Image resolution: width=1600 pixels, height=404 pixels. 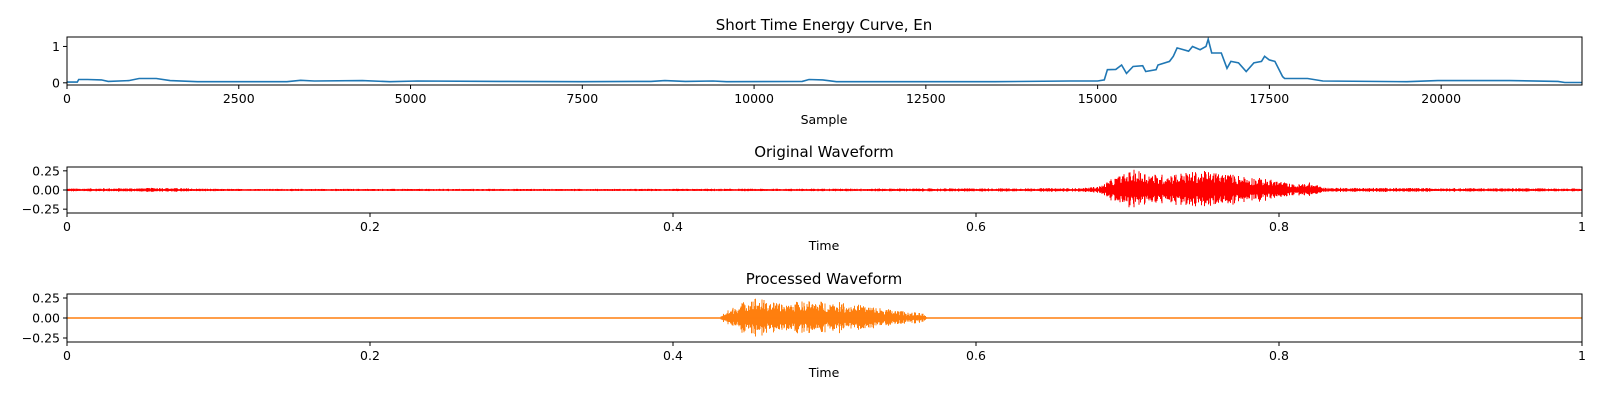 What do you see at coordinates (824, 188) in the screenshot?
I see `original-waveform-signal` at bounding box center [824, 188].